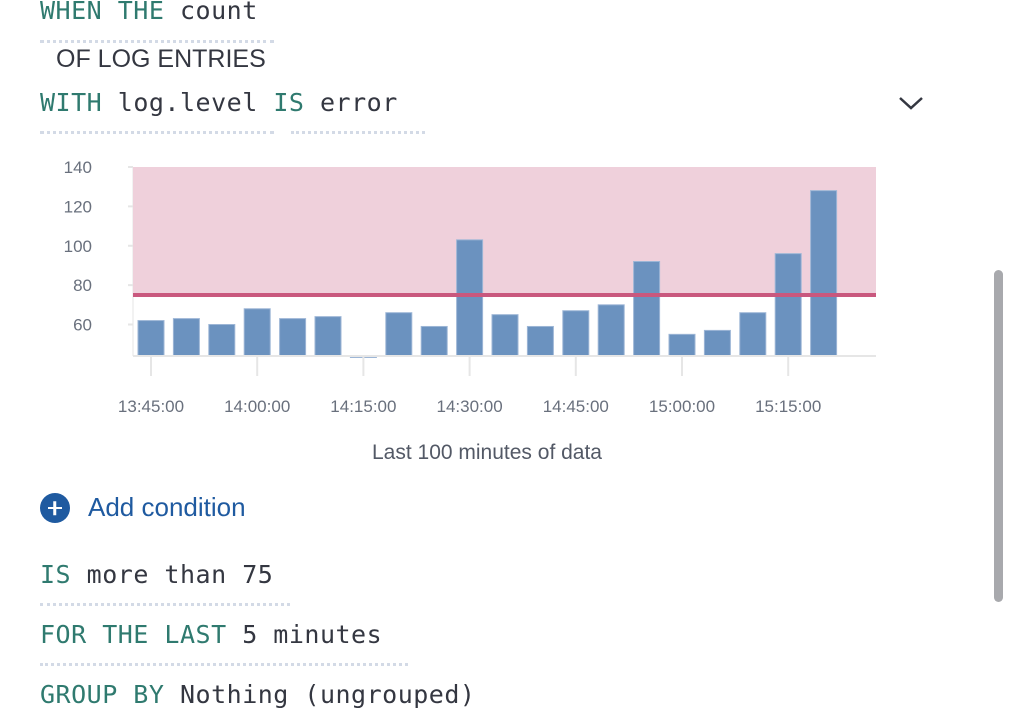 This screenshot has width=1015, height=718. I want to click on bar-14:00:00, so click(257, 332).